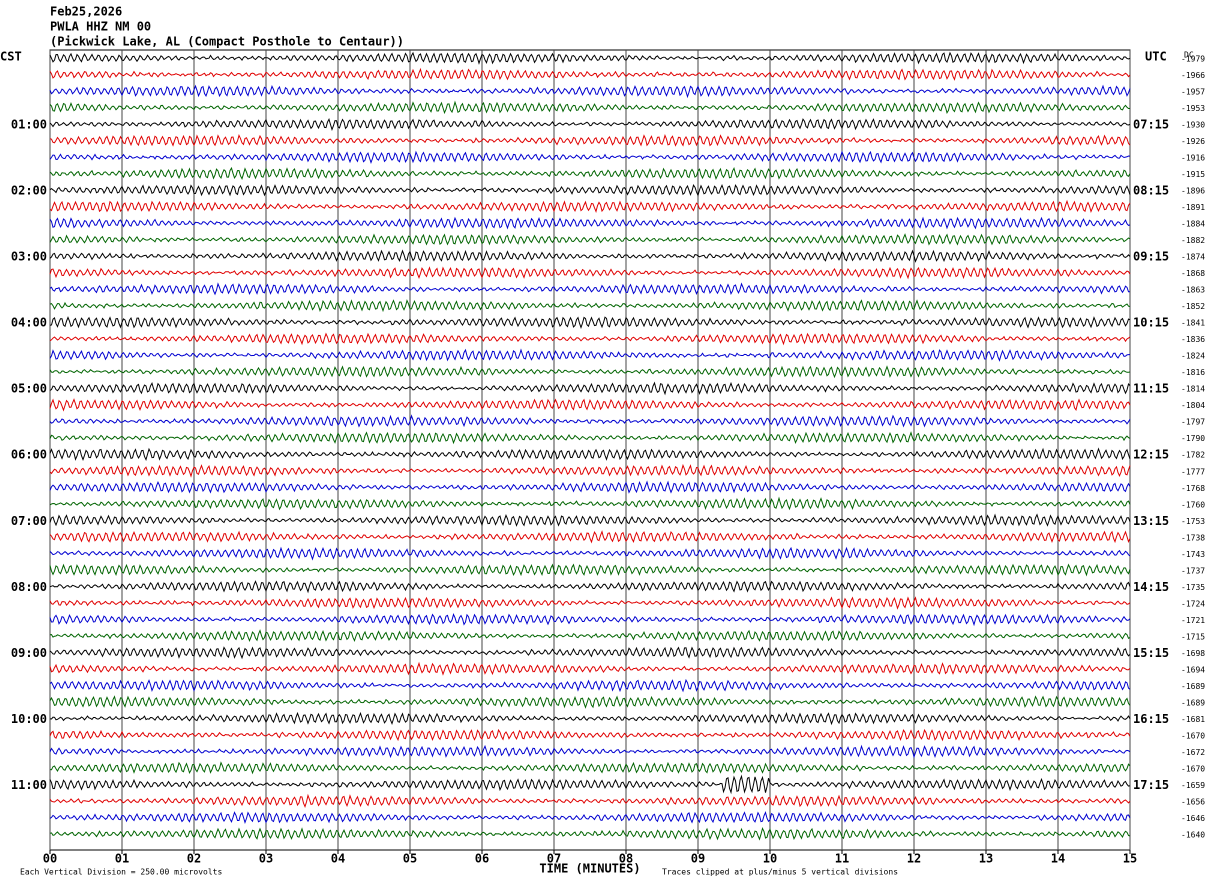  Describe the element at coordinates (50, 859) in the screenshot. I see `x-tick-label: 00` at that location.